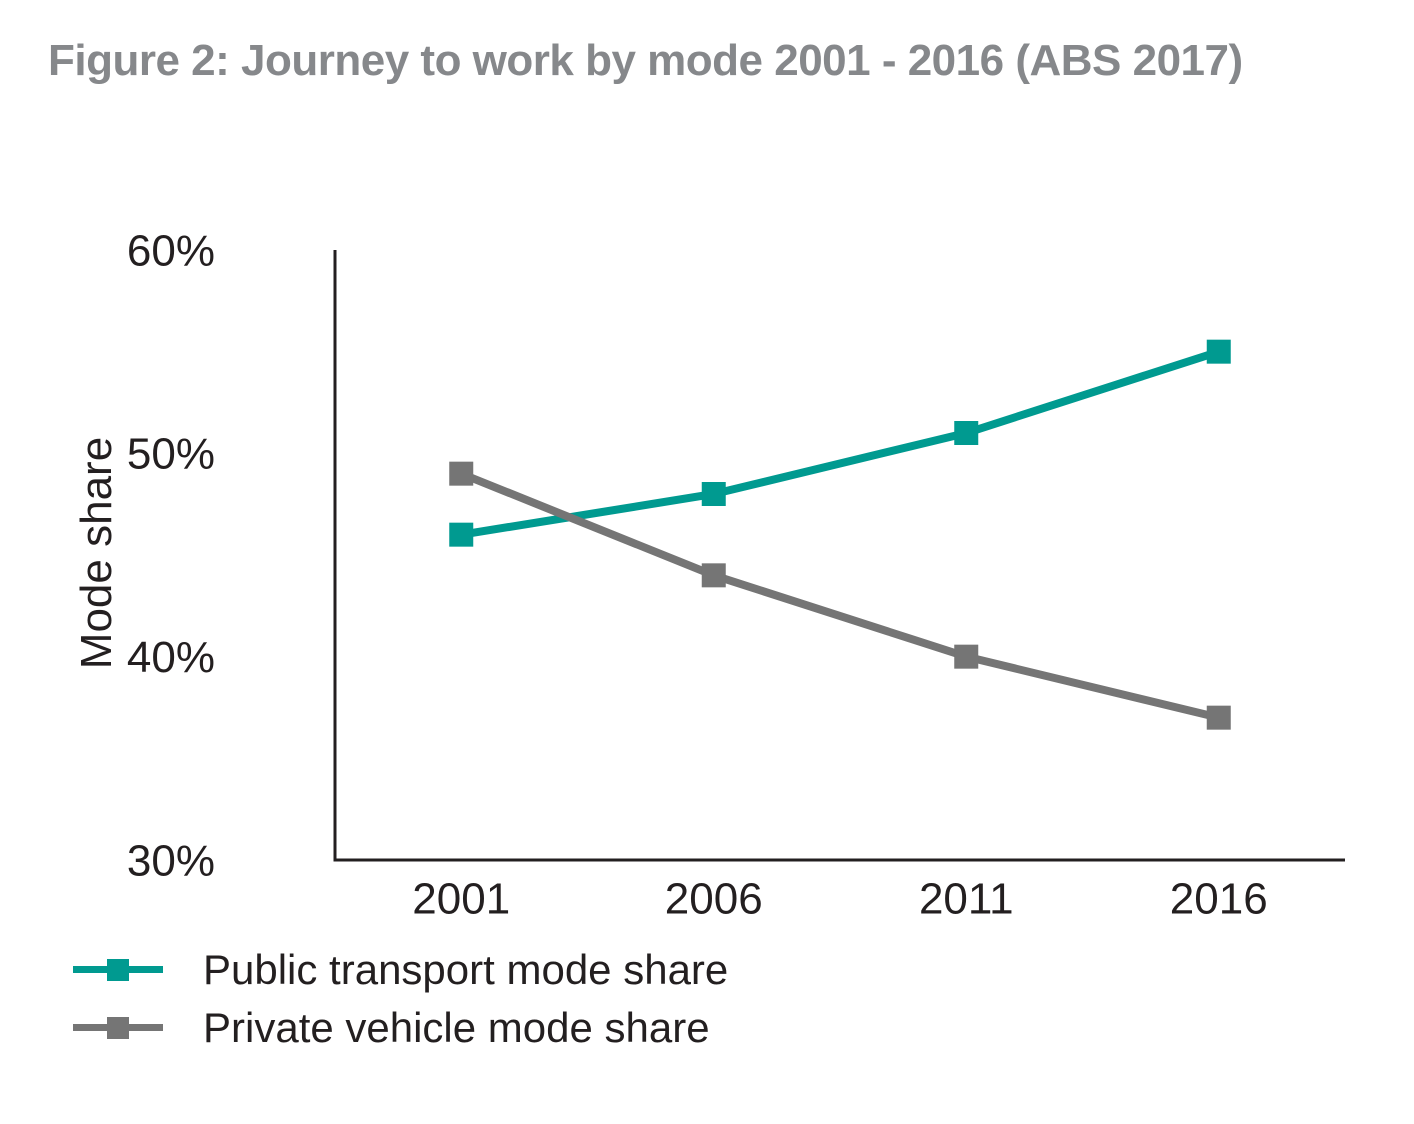 The height and width of the screenshot is (1124, 1414). I want to click on public-transport-mode-share-marker-2001, so click(461, 534).